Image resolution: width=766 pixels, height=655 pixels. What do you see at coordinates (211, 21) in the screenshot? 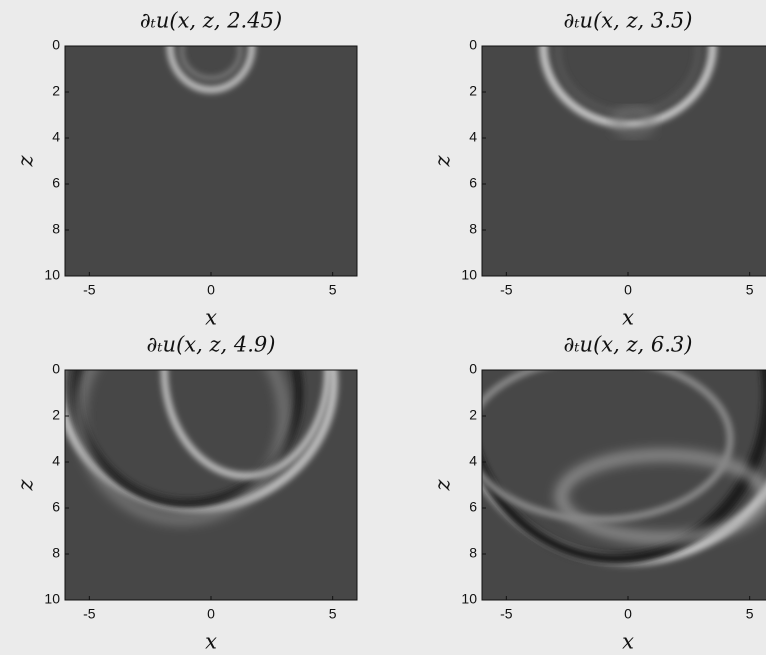
I see `chart-title: ∂ₜu(x, z, 2.45)` at bounding box center [211, 21].